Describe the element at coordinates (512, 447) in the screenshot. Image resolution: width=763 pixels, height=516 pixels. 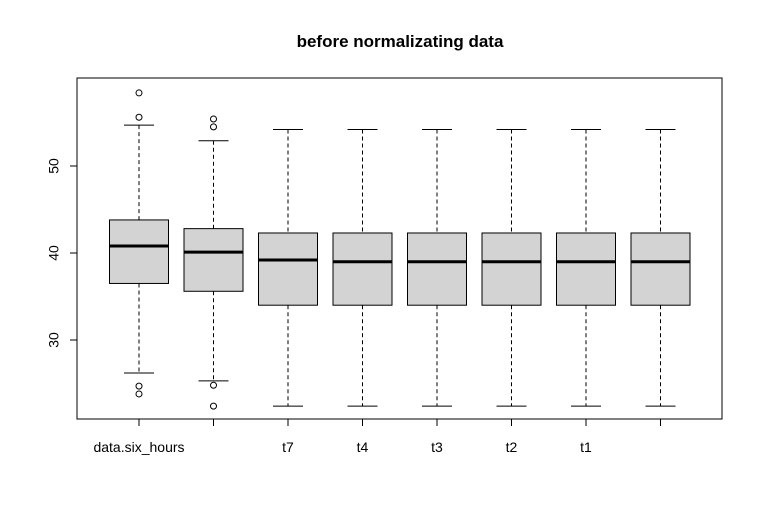
I see `x-tick-label: t2` at that location.